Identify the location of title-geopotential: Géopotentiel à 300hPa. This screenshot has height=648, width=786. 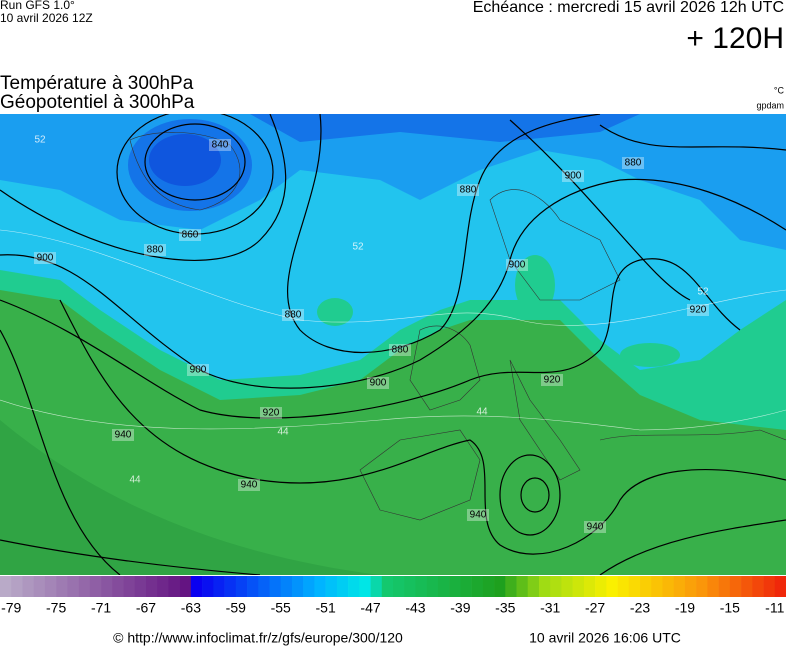
(97, 102).